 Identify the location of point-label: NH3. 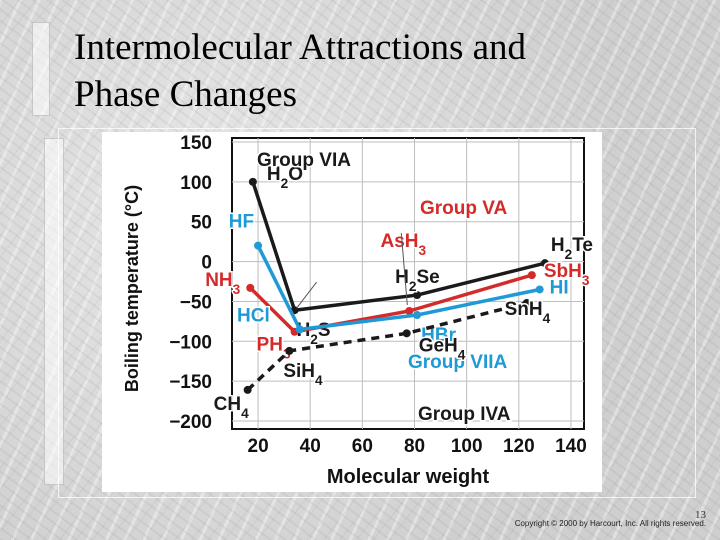
(222, 283).